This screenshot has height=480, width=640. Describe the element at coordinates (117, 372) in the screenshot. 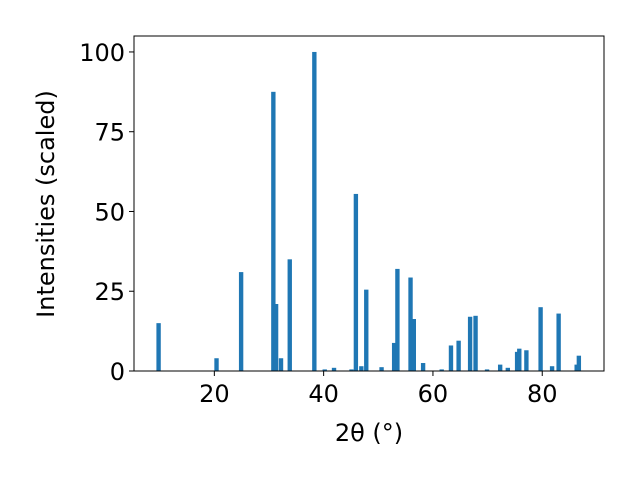

I see `y-tick-label: 0` at that location.